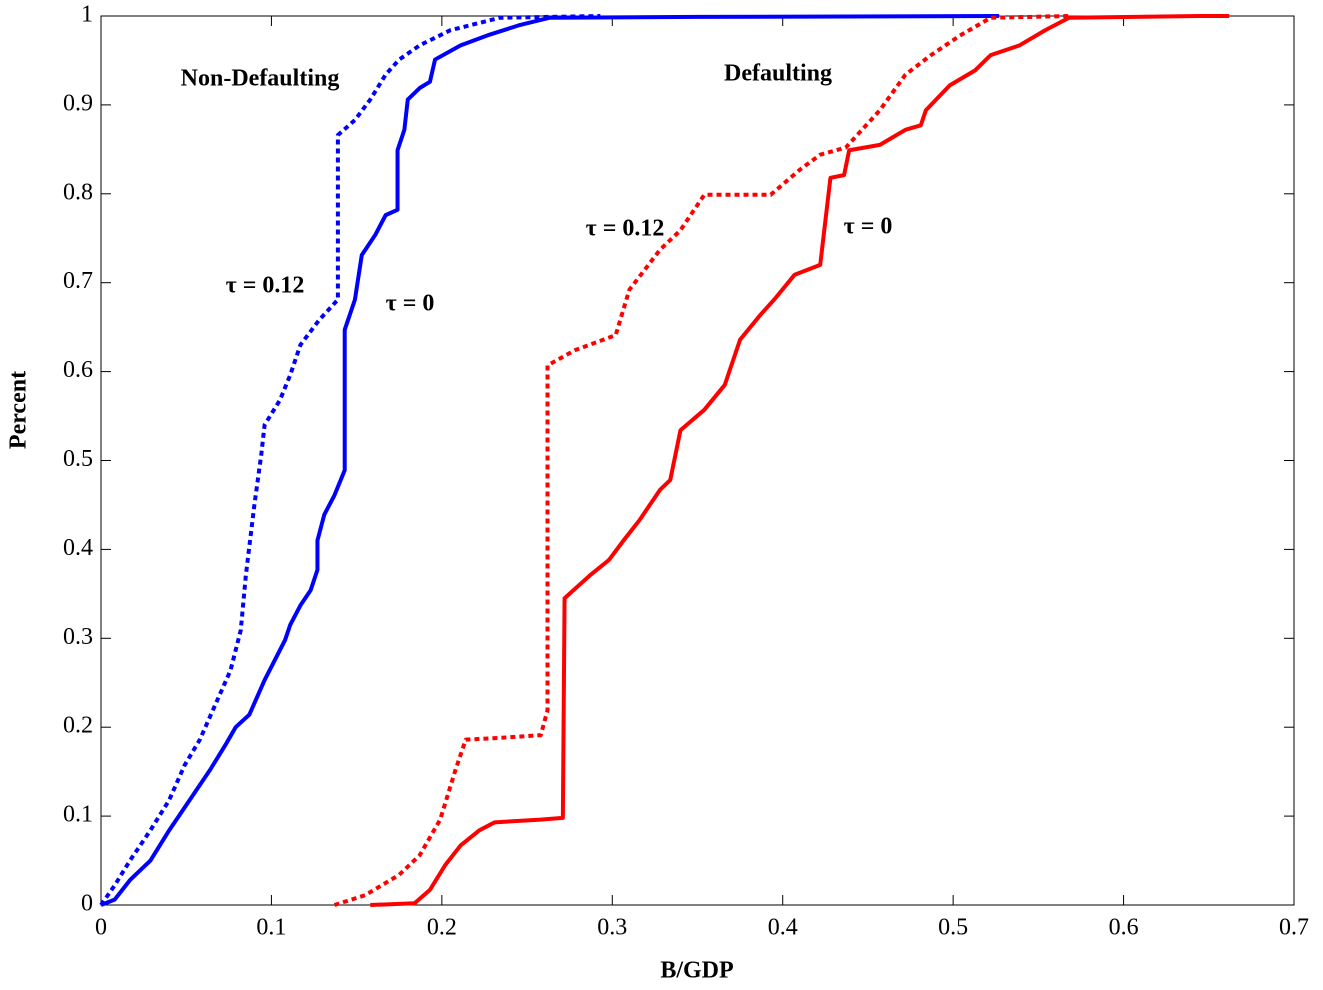 This screenshot has width=1323, height=990. Describe the element at coordinates (78, 459) in the screenshot. I see `y-tick-label: 0.5` at that location.